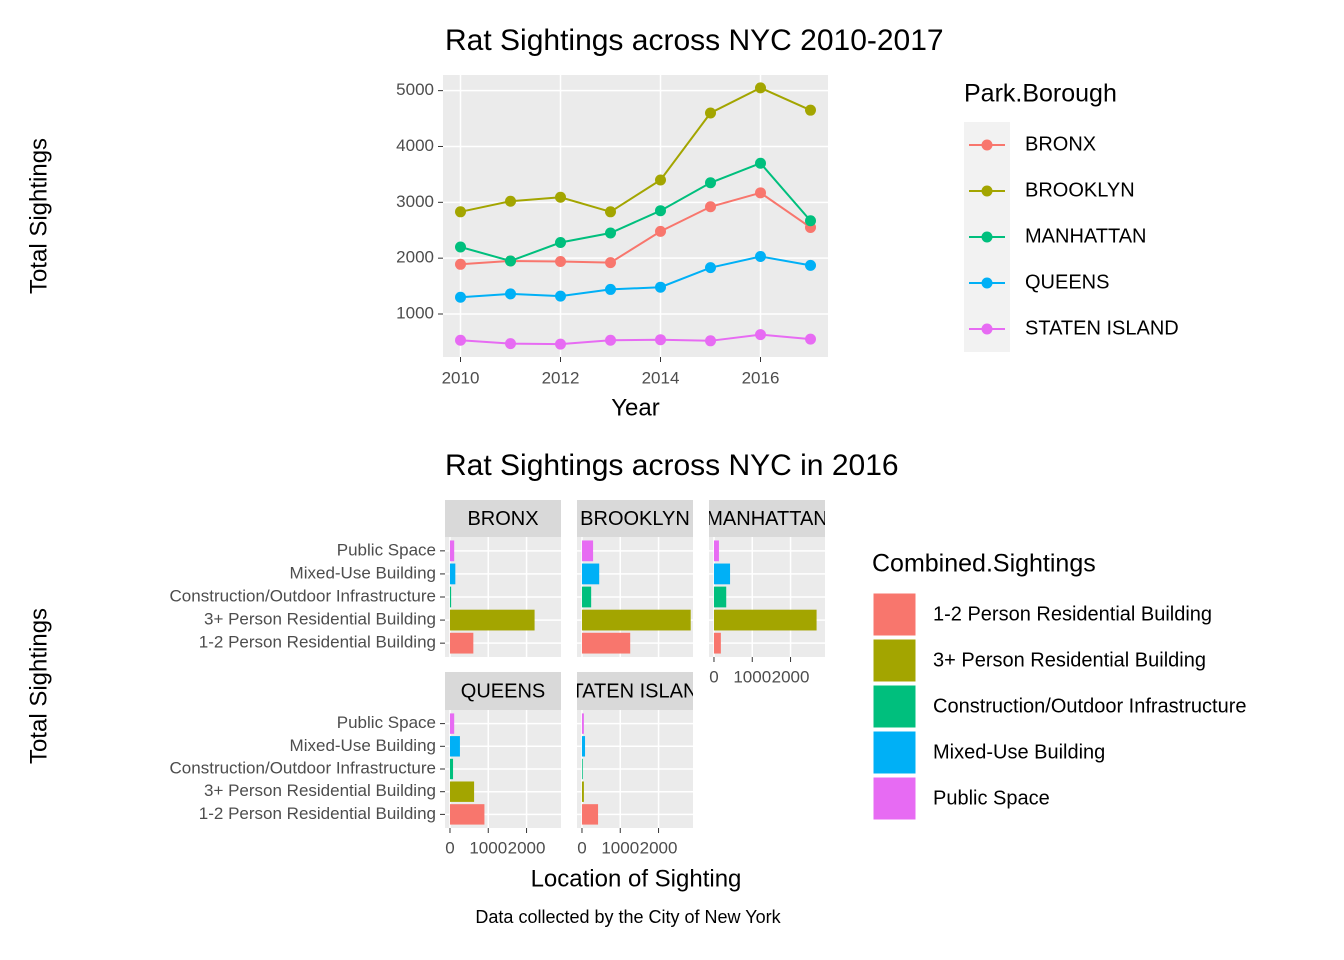 Image resolution: width=1344 pixels, height=960 pixels. Describe the element at coordinates (1069, 660) in the screenshot. I see `legend-label: 3+ Person Residential Building` at that location.